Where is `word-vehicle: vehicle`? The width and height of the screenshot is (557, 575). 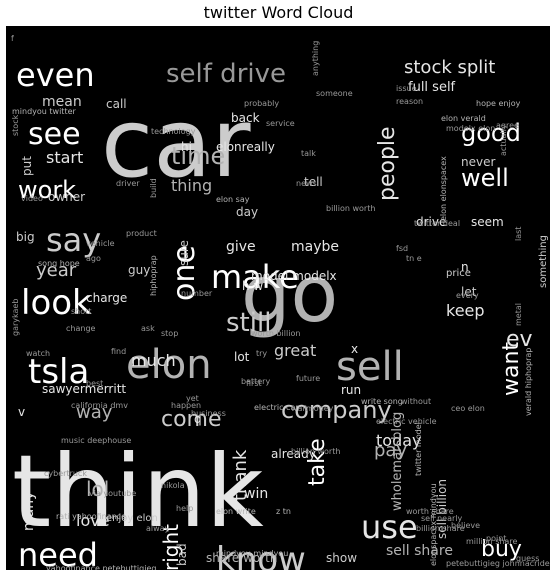
word-vehicle: vehicle is located at coordinates (100, 243).